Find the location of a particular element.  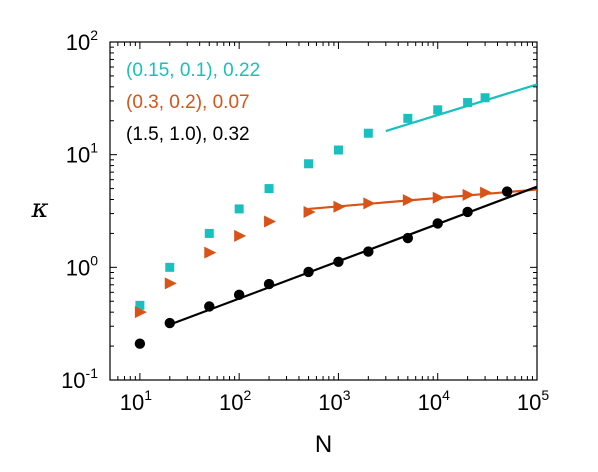

legend-entry-2: (0.3, 0.2), 0.07 is located at coordinates (188, 102).